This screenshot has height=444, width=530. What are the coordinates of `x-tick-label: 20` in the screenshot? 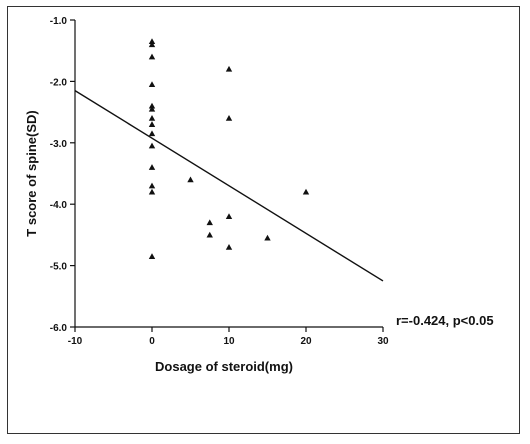 It's located at (306, 341).